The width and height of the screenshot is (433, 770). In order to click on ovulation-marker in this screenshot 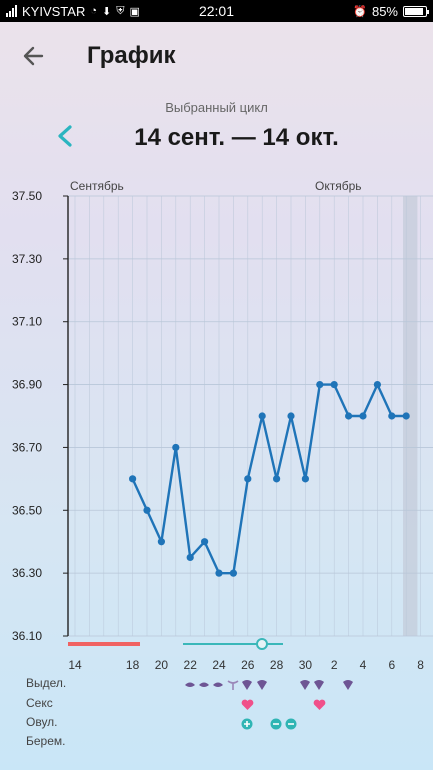, I will do `click(262, 644)`.